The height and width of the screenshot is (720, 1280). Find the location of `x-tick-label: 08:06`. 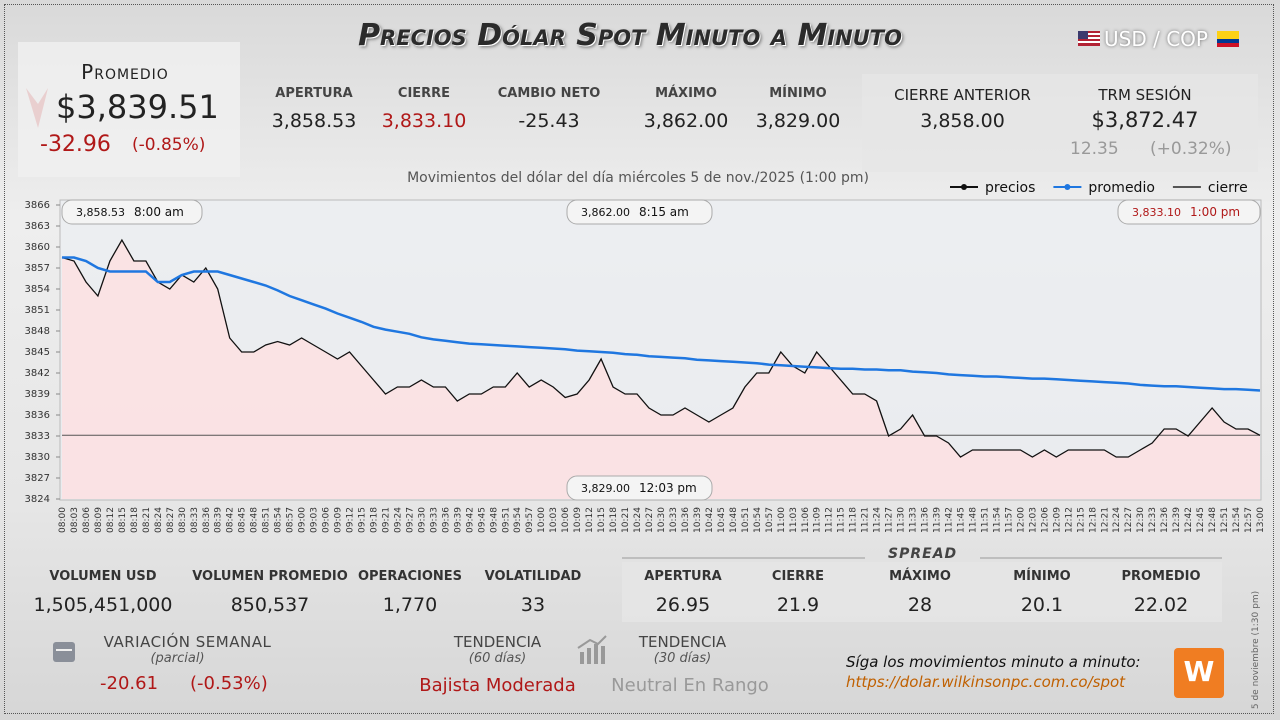

x-tick-label: 08:06 is located at coordinates (87, 520).